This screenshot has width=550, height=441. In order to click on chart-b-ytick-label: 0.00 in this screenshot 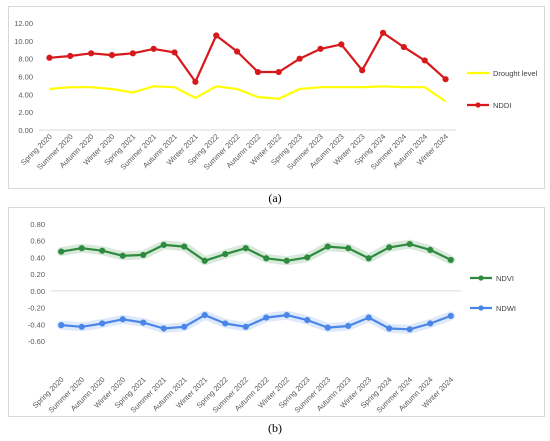, I will do `click(37, 291)`.